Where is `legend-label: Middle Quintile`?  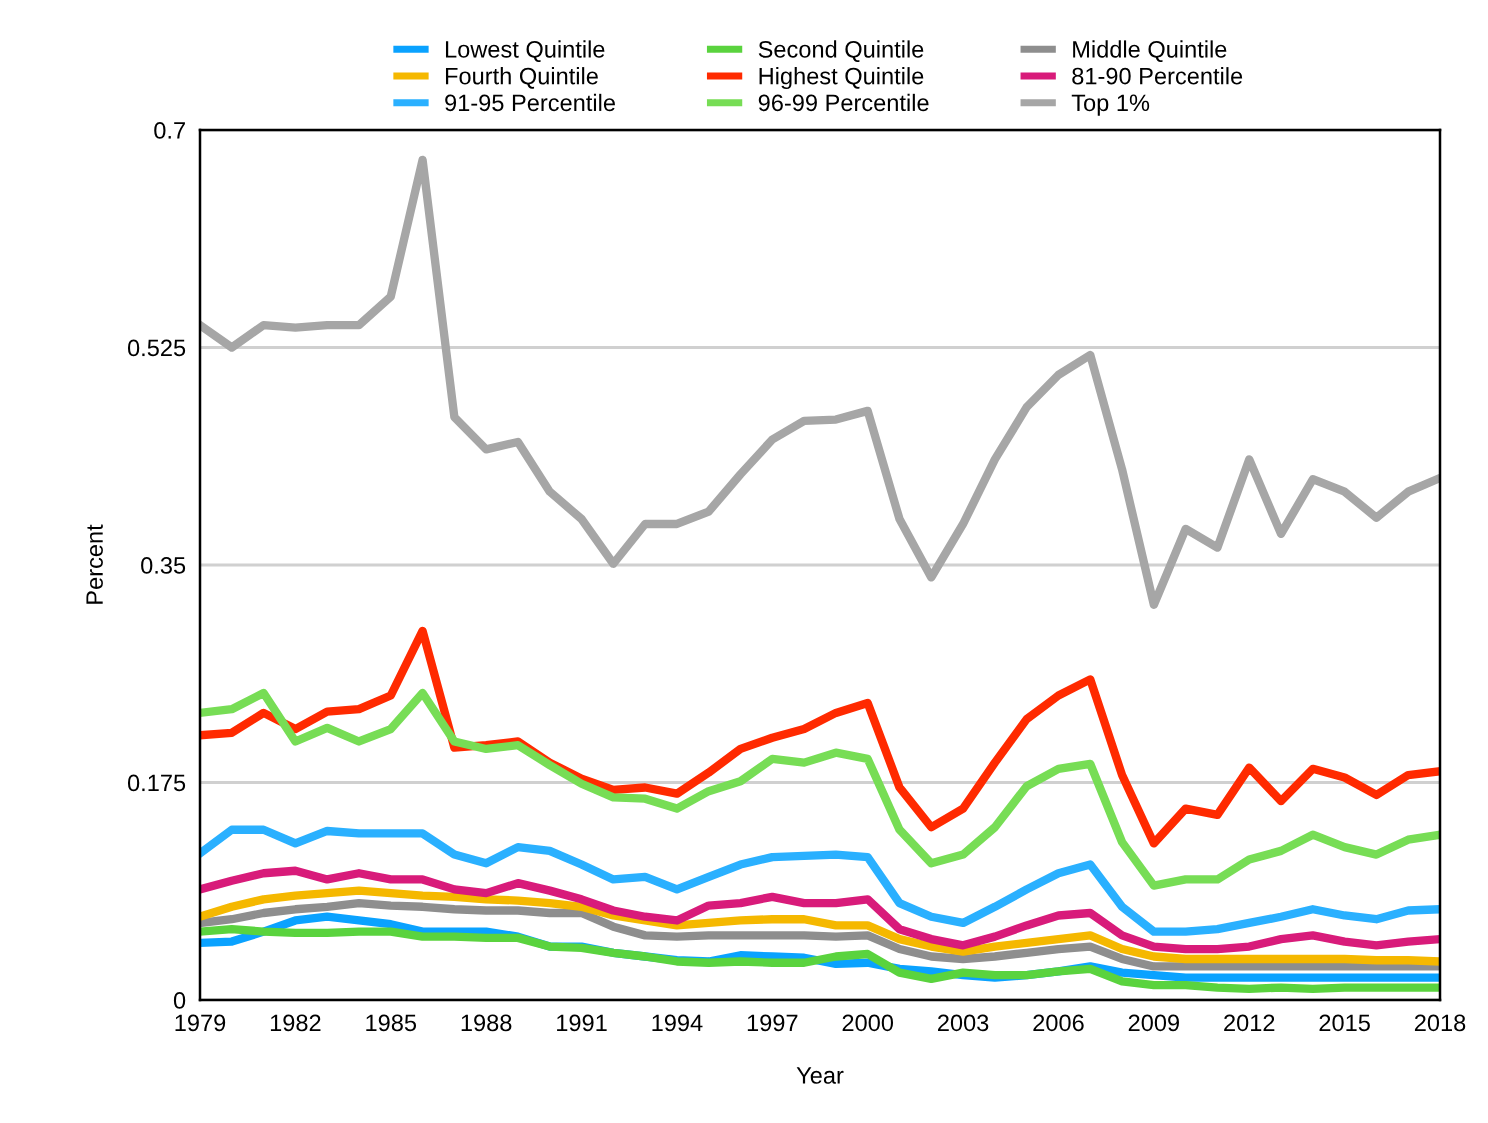 legend-label: Middle Quintile is located at coordinates (1150, 51).